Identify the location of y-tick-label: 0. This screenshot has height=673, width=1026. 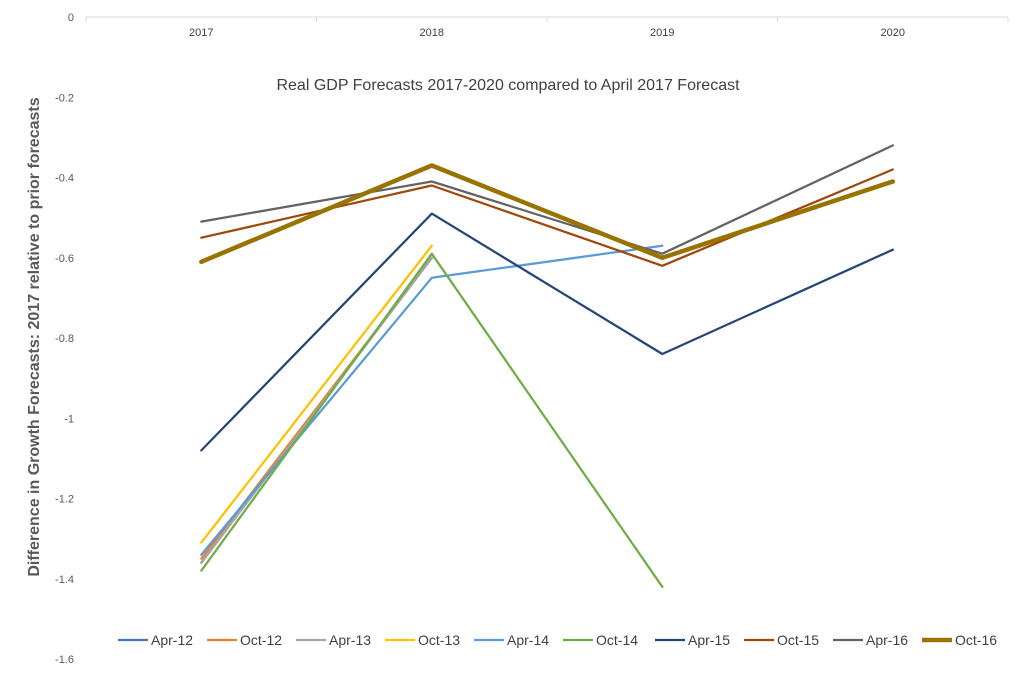
(71, 18).